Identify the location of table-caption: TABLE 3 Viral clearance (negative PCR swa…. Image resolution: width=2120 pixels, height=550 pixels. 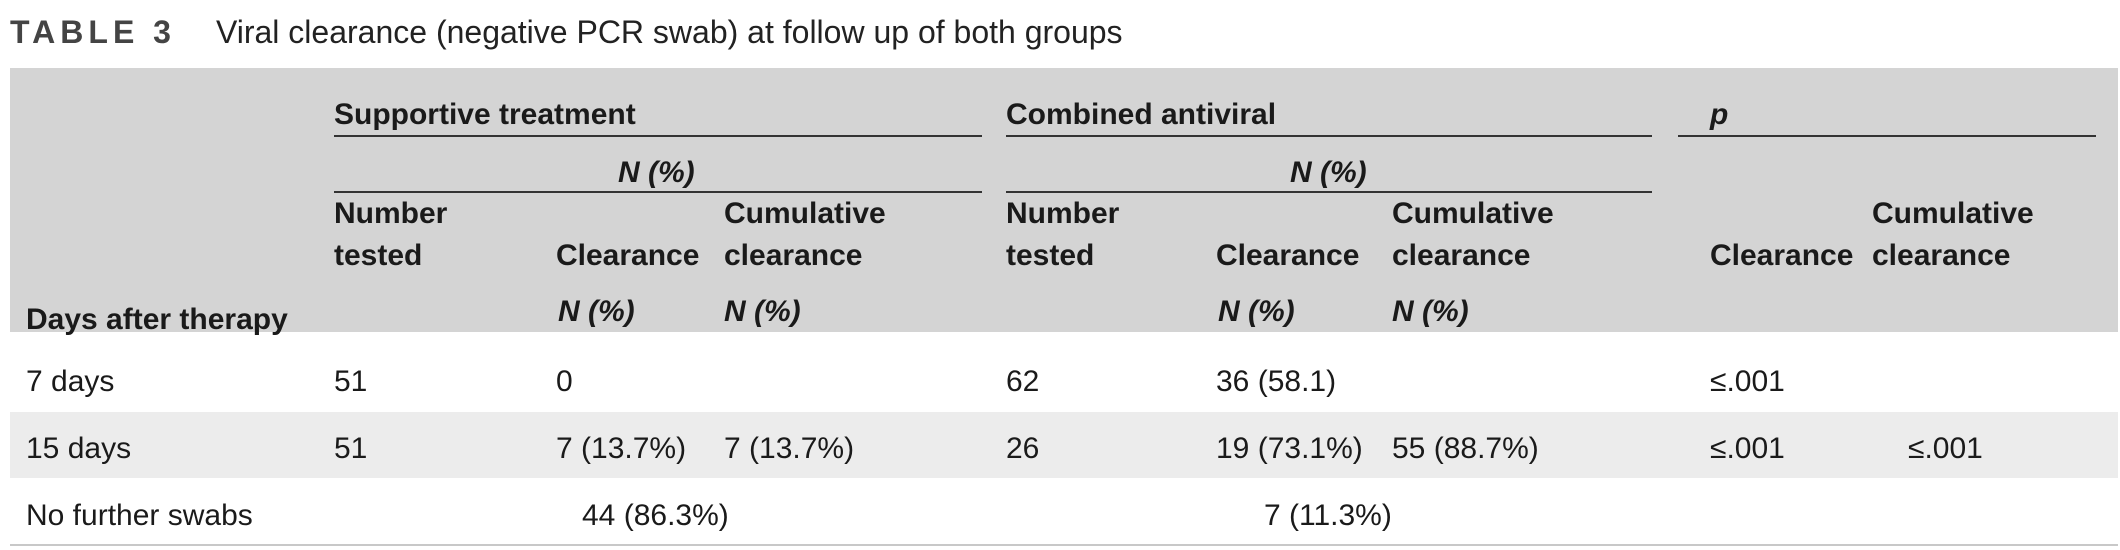
(566, 32).